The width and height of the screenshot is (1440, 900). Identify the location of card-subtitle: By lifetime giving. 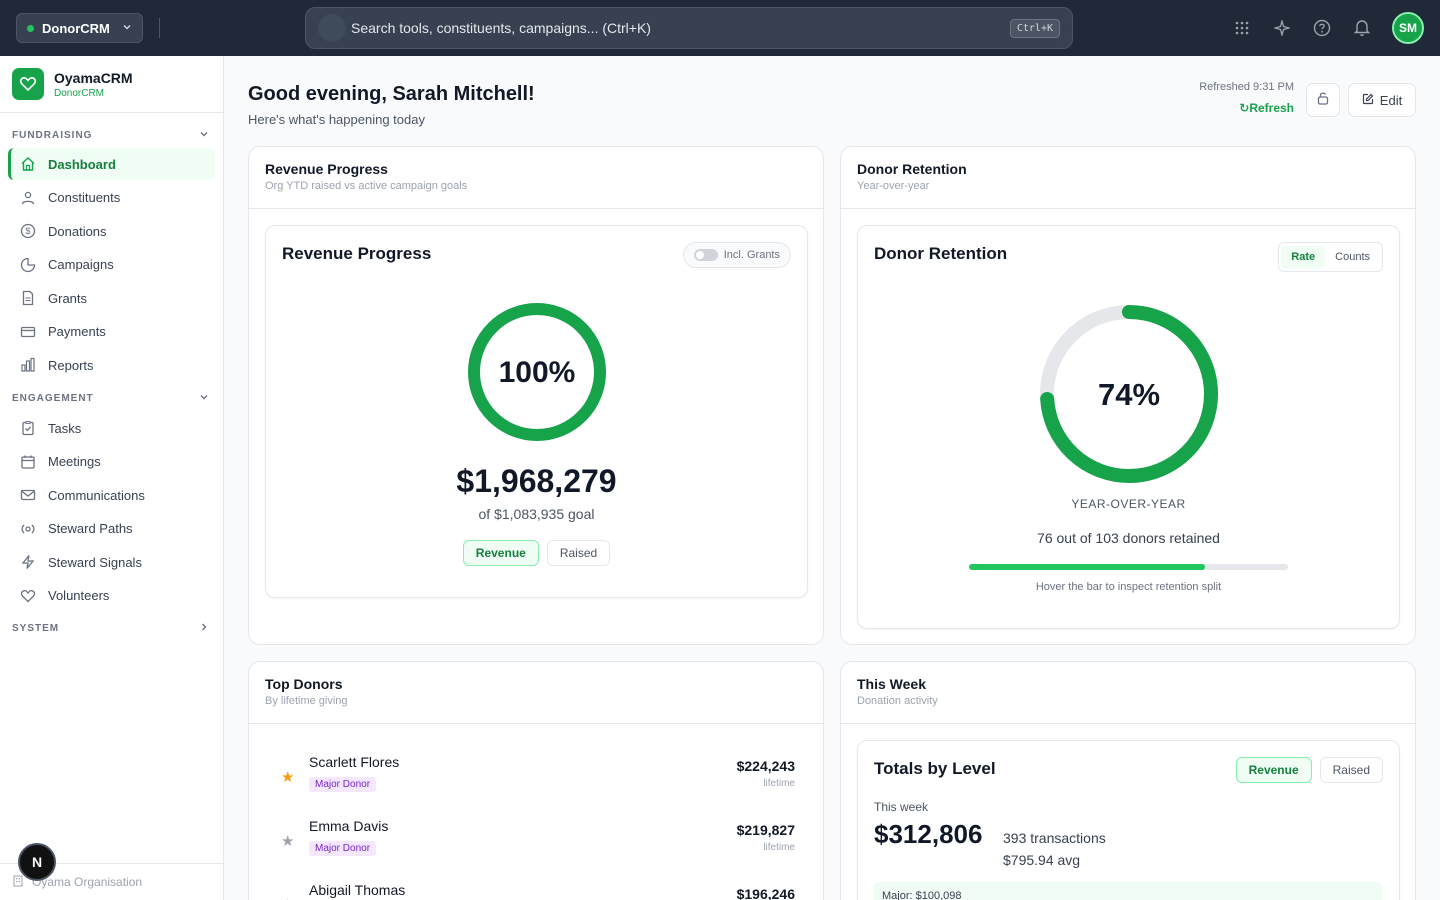
(306, 701).